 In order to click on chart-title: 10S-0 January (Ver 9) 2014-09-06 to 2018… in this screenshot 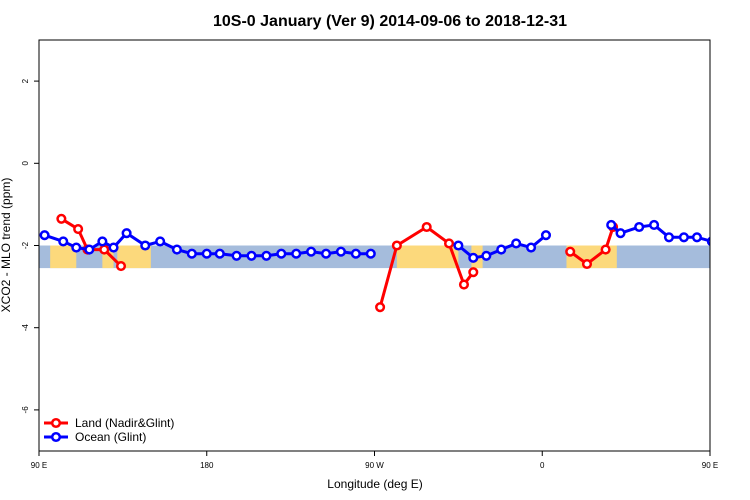, I will do `click(390, 21)`.